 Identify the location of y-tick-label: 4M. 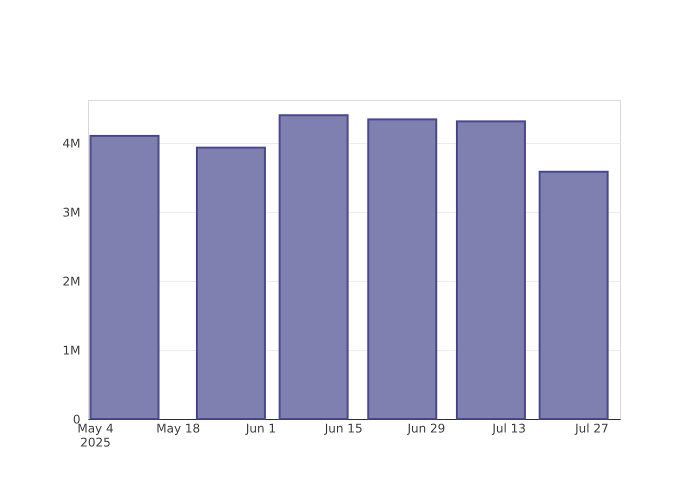
(71, 143).